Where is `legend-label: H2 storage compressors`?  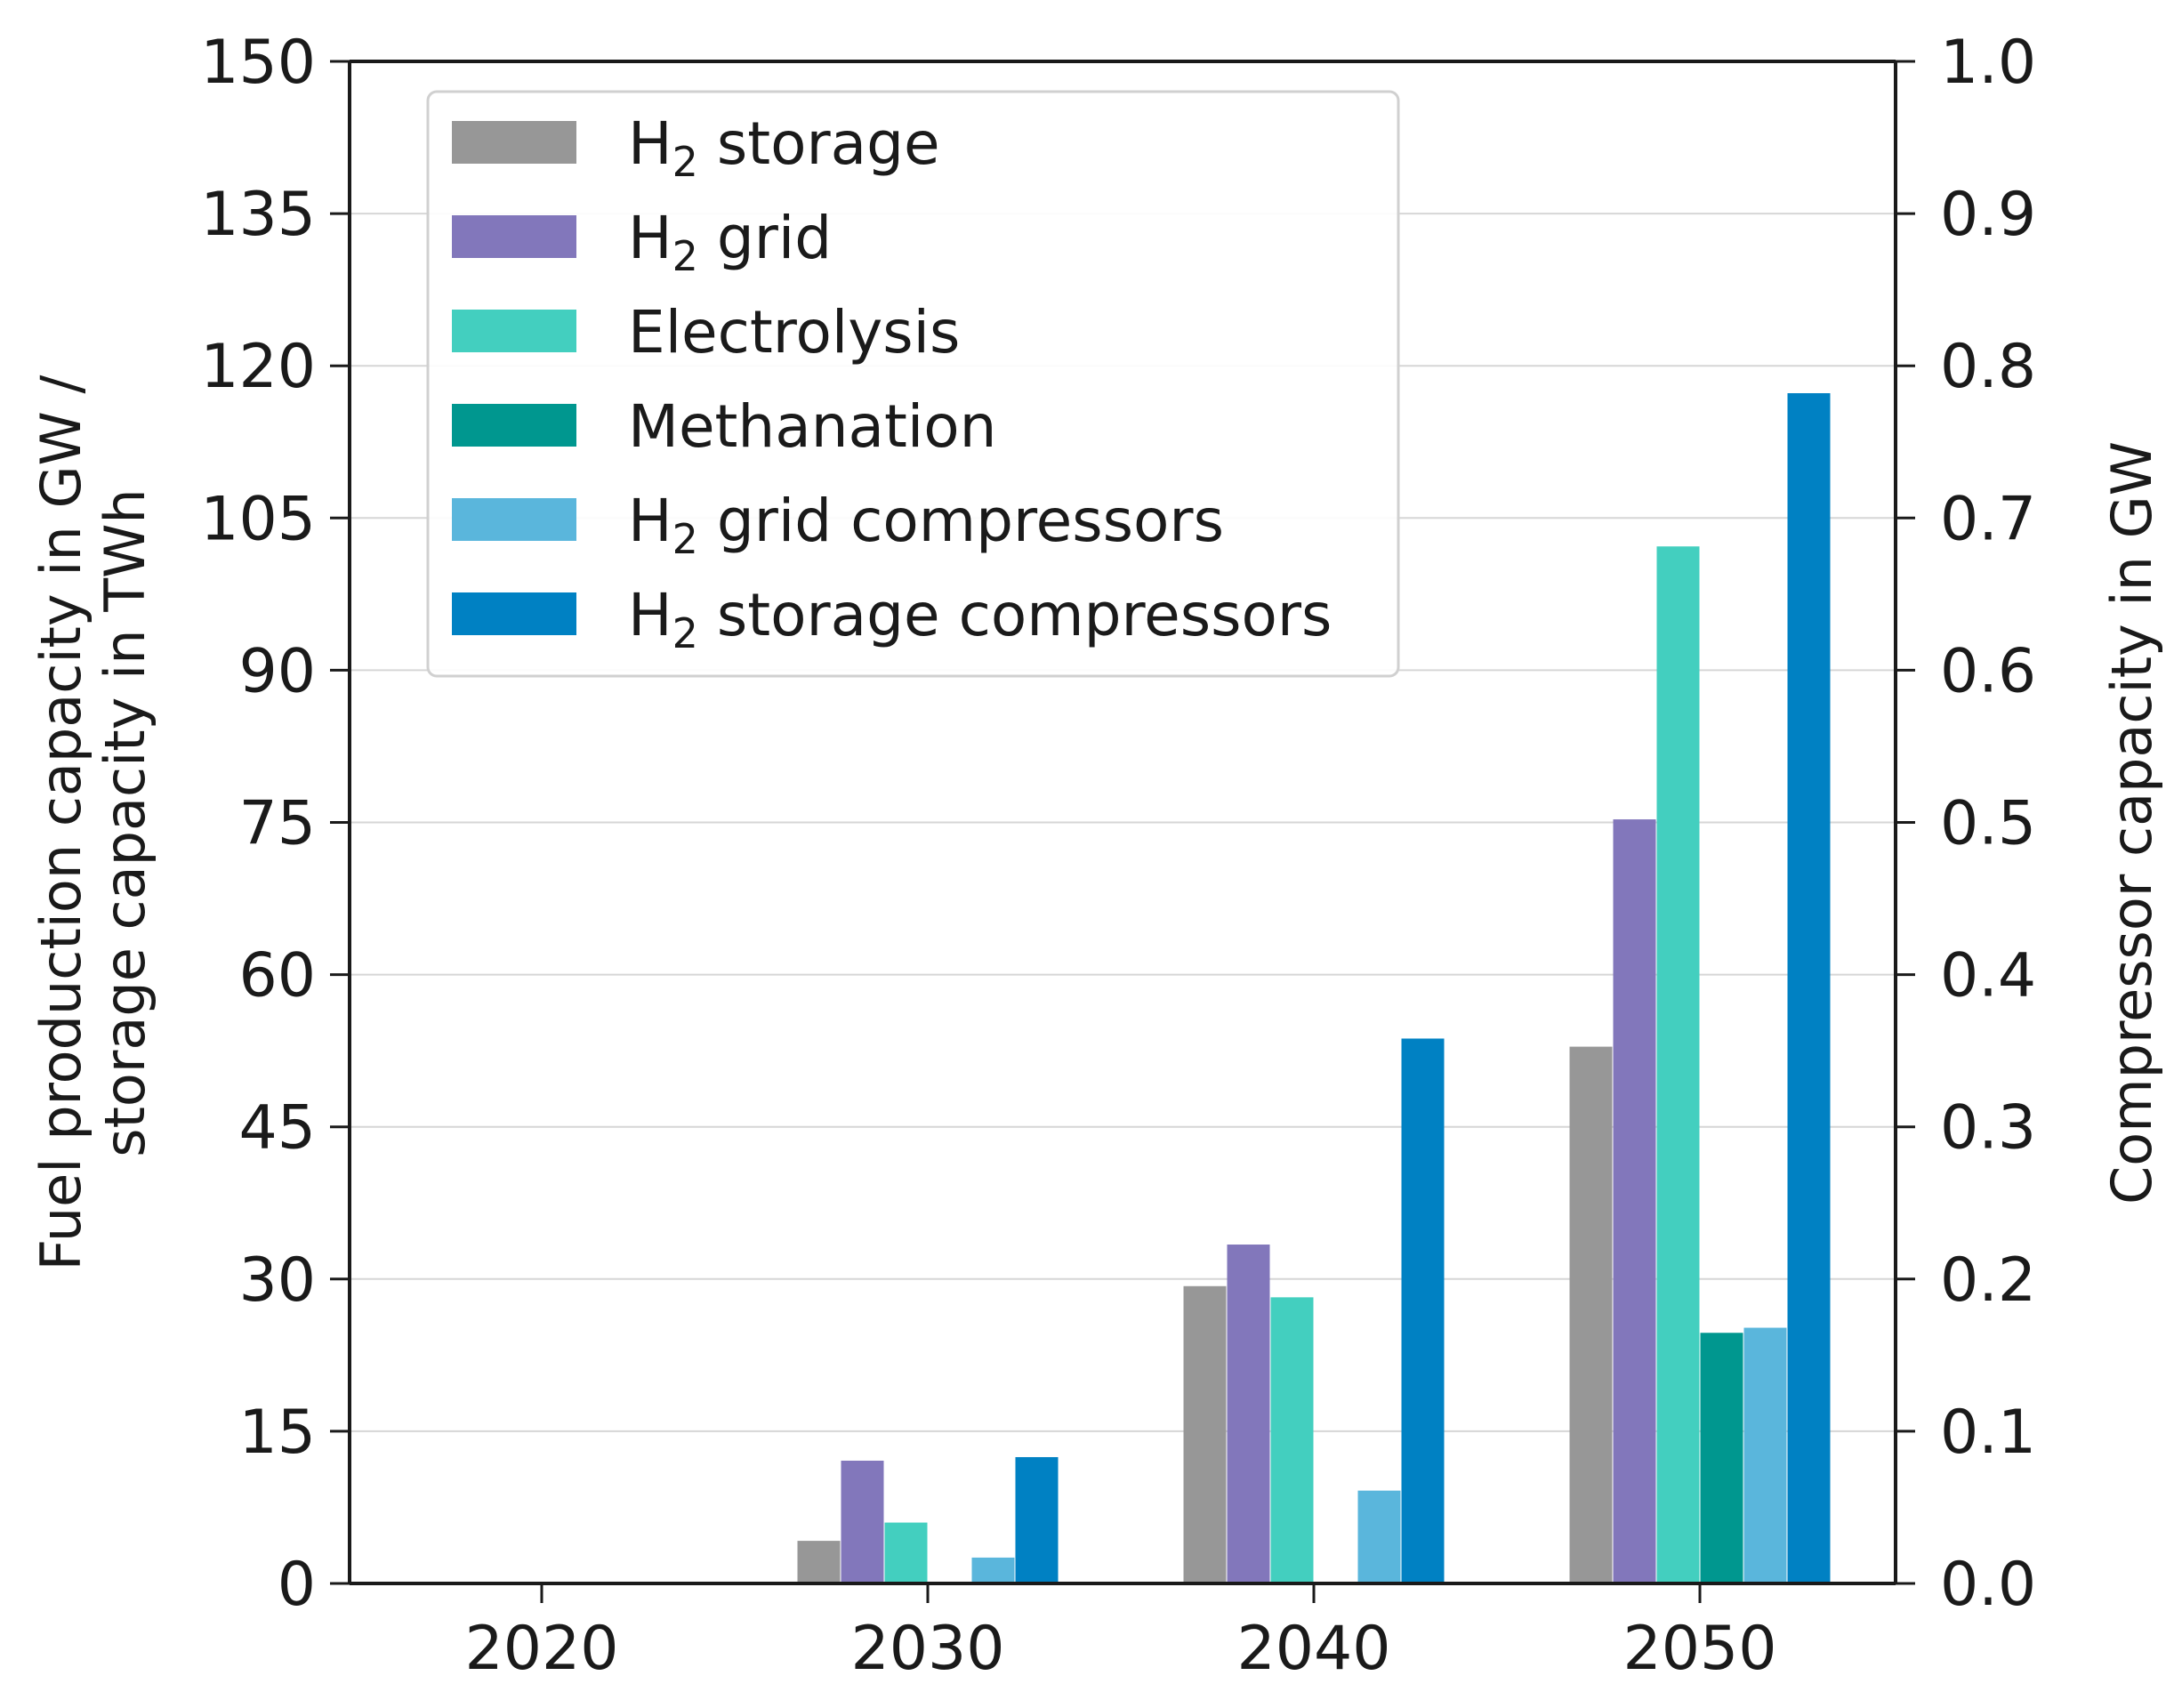 legend-label: H2 storage compressors is located at coordinates (980, 619).